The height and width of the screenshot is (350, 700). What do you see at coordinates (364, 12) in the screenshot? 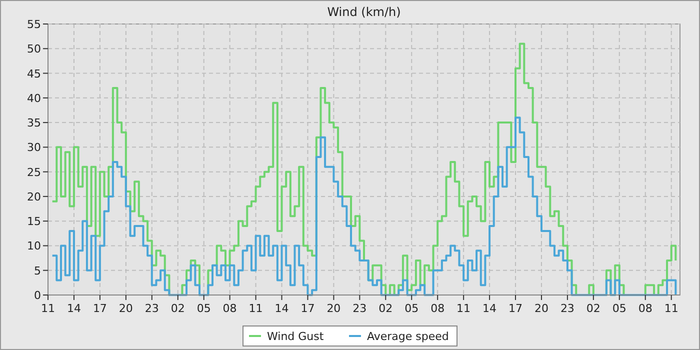
I see `chart-title: Wind (km/h)` at bounding box center [364, 12].